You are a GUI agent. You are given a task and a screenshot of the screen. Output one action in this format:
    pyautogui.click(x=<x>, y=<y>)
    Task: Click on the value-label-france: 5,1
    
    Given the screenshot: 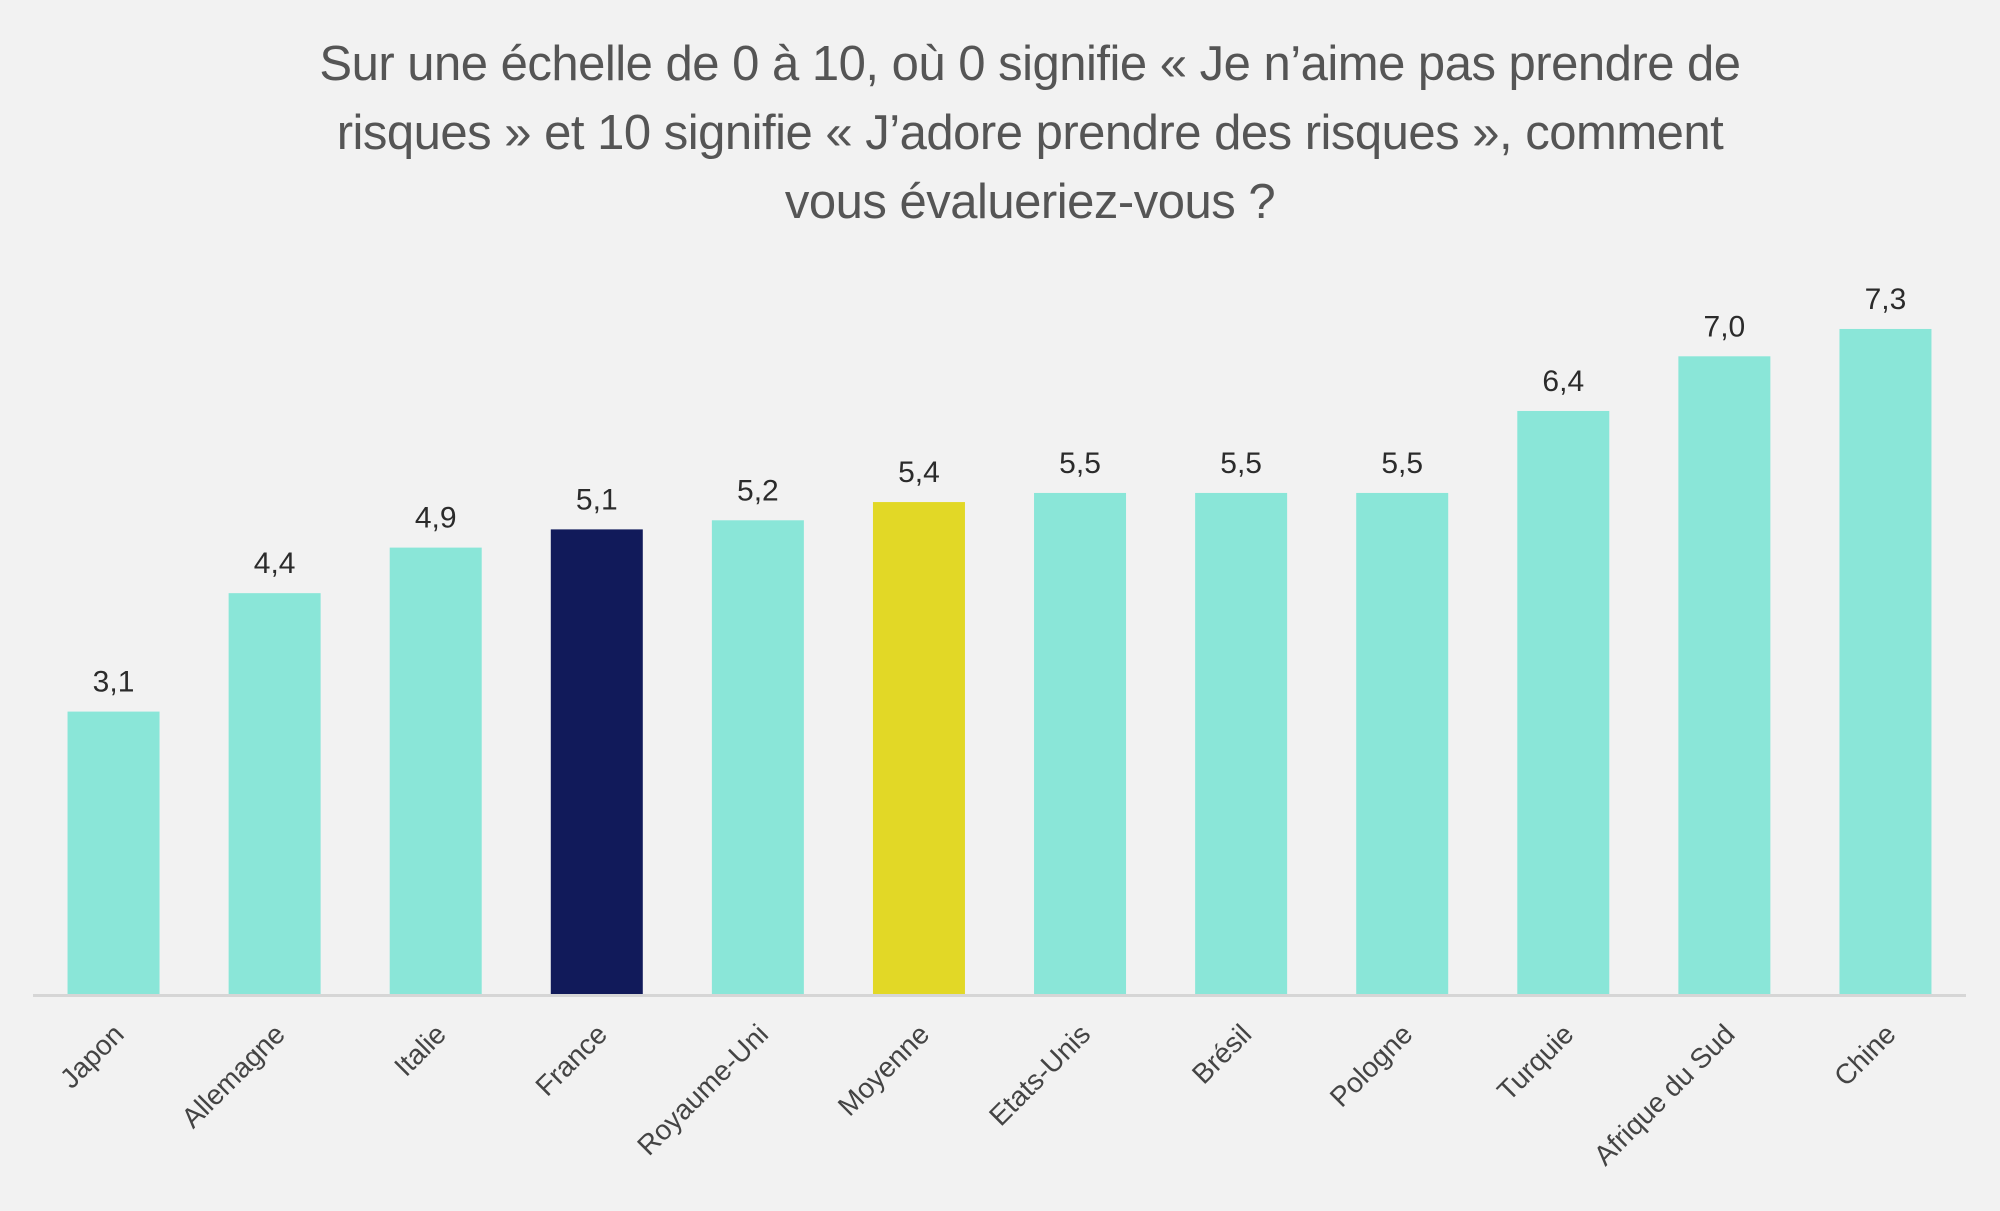 What is the action you would take?
    pyautogui.click(x=597, y=499)
    